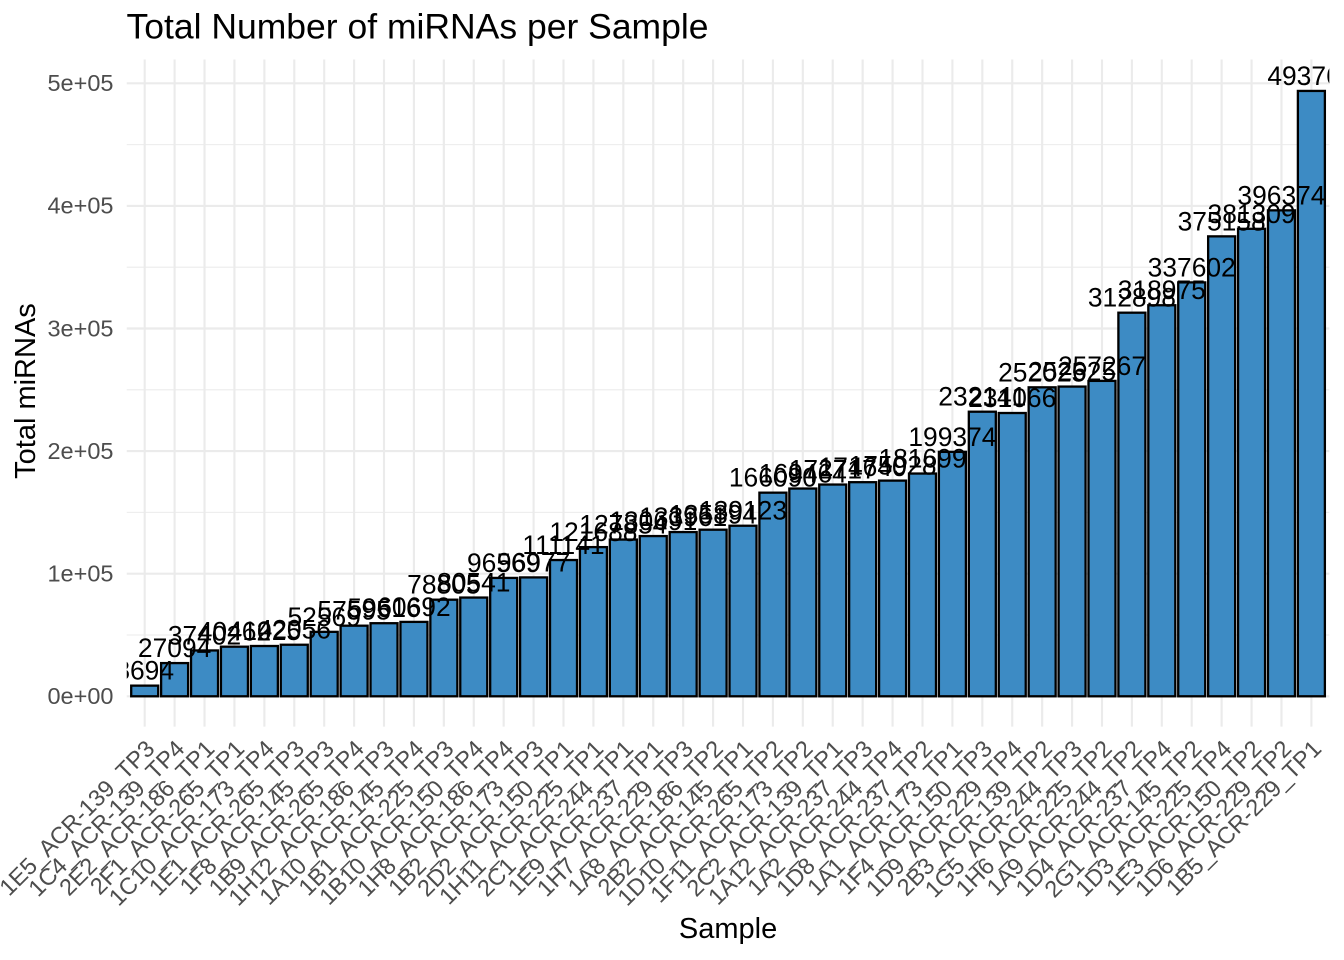 Image resolution: width=1344 pixels, height=960 pixels. Describe the element at coordinates (234, 632) in the screenshot. I see `svg-text: 40462` at that location.